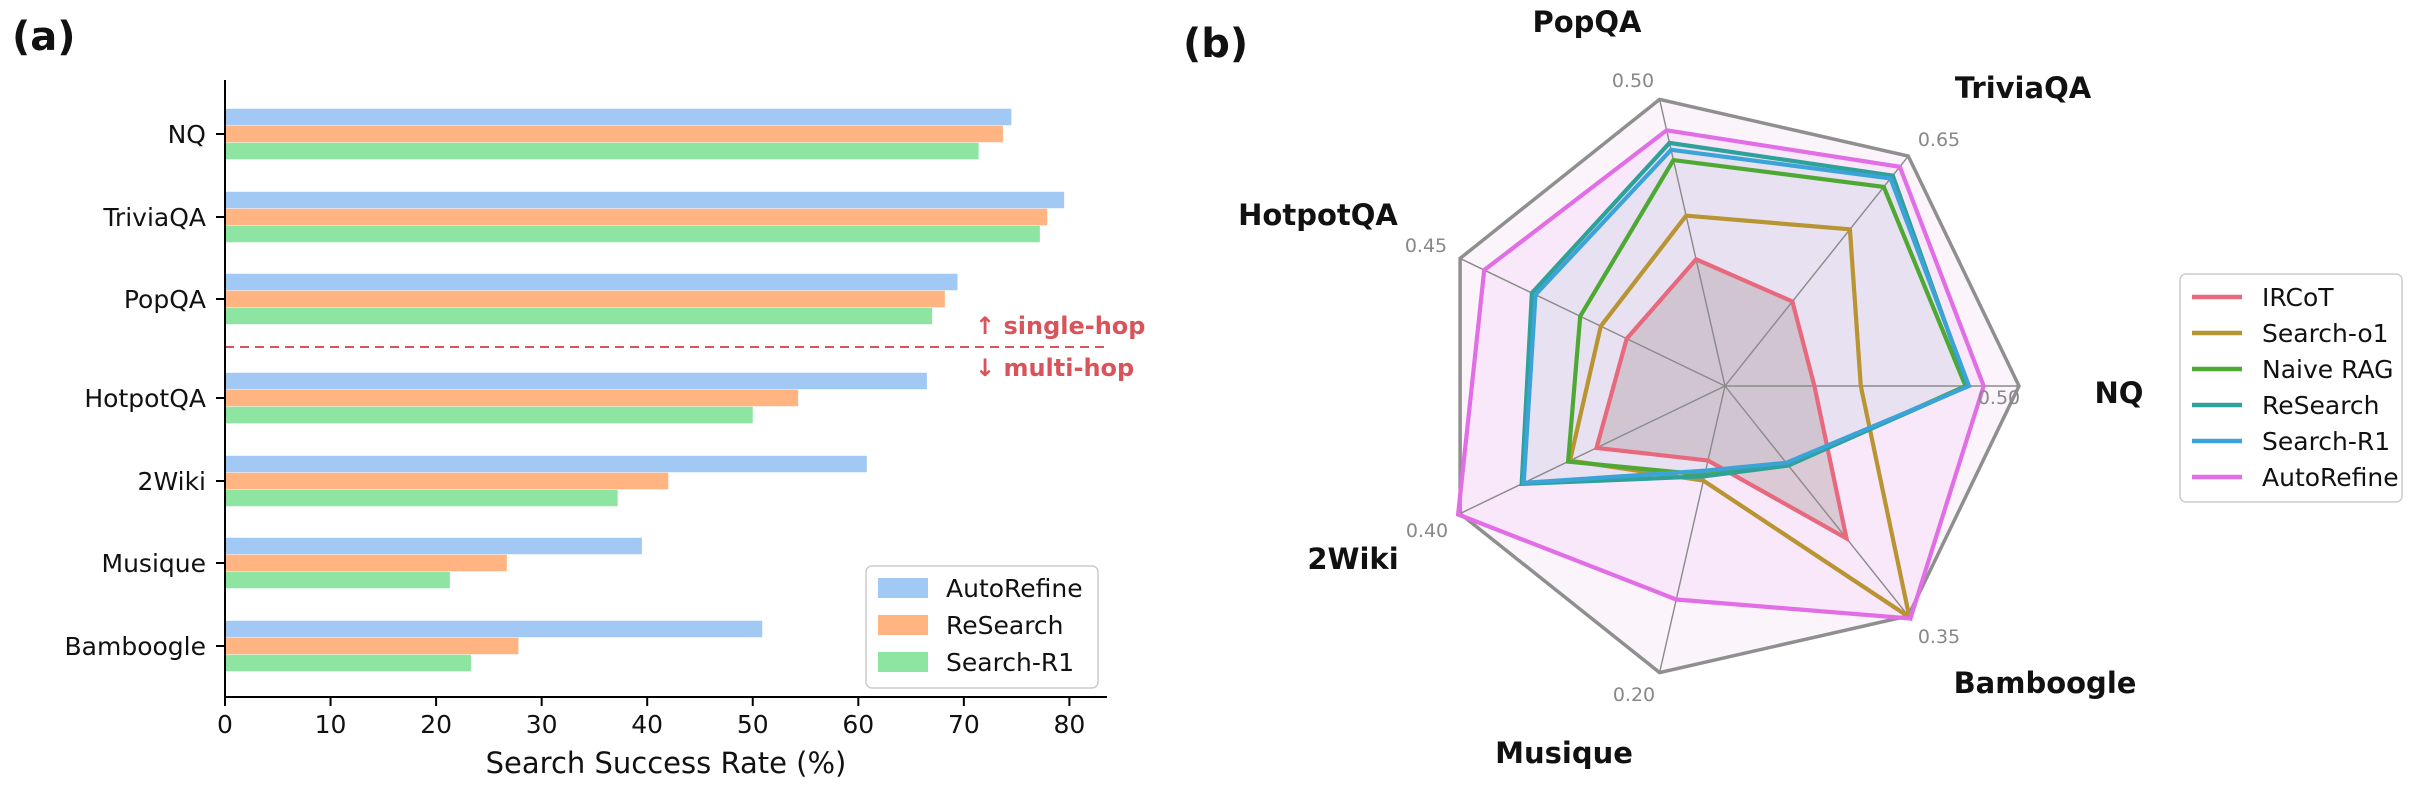  Describe the element at coordinates (666, 763) in the screenshot. I see `x-axis-label: Search Success Rate (%)` at that location.